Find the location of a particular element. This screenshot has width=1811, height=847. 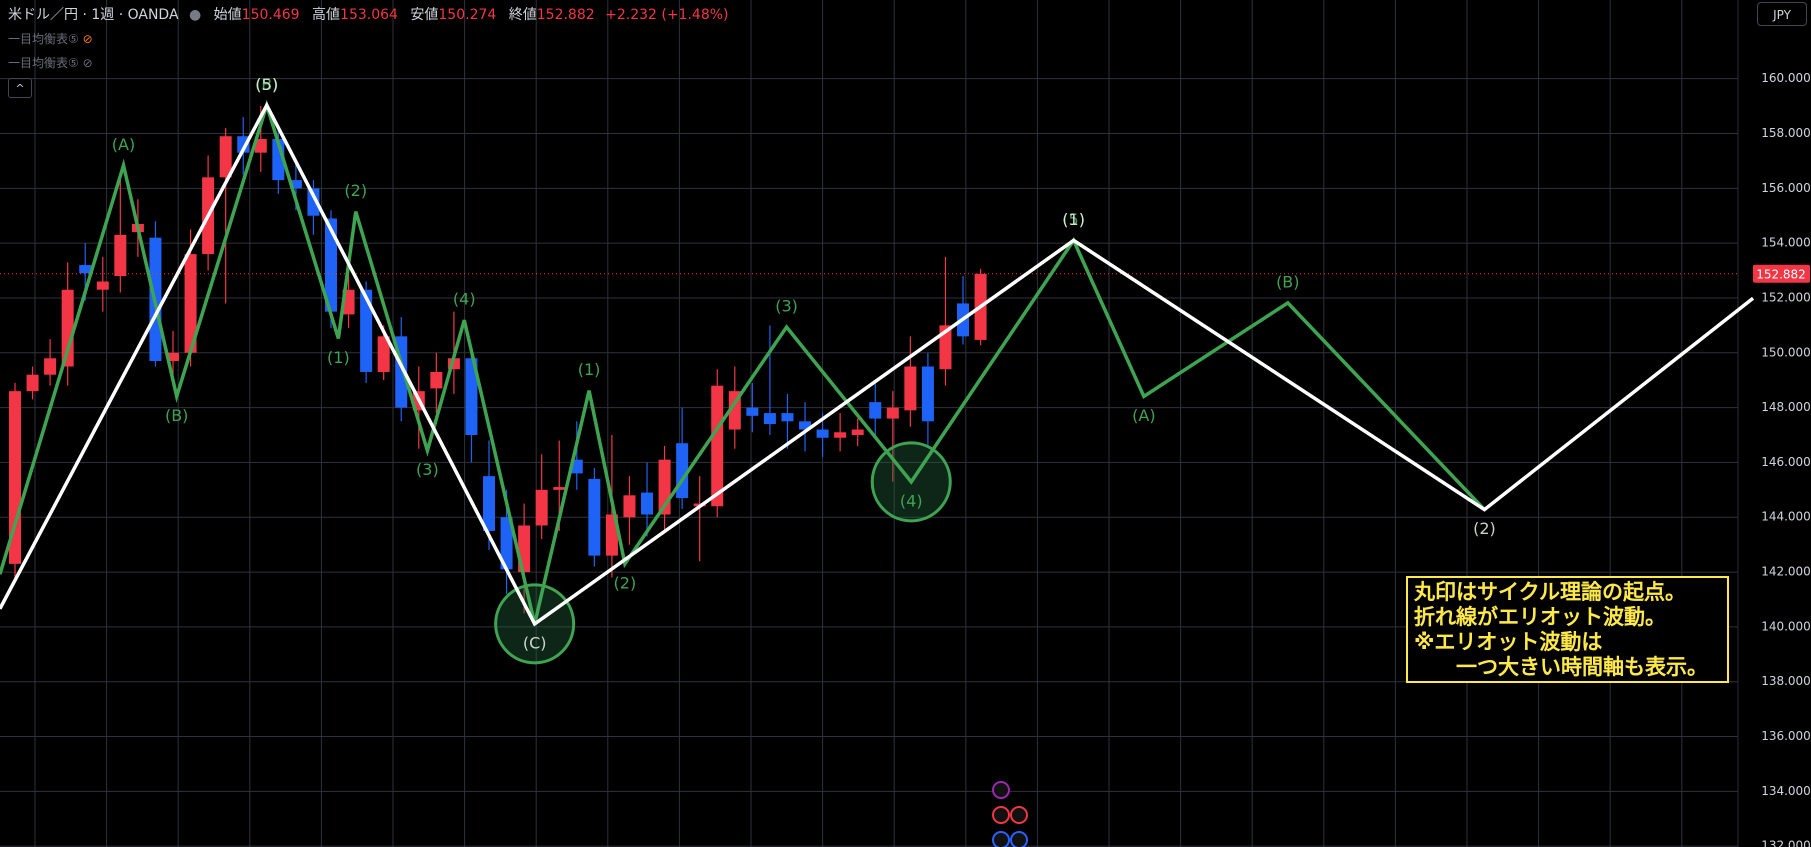

wave-label: (C) is located at coordinates (535, 642).